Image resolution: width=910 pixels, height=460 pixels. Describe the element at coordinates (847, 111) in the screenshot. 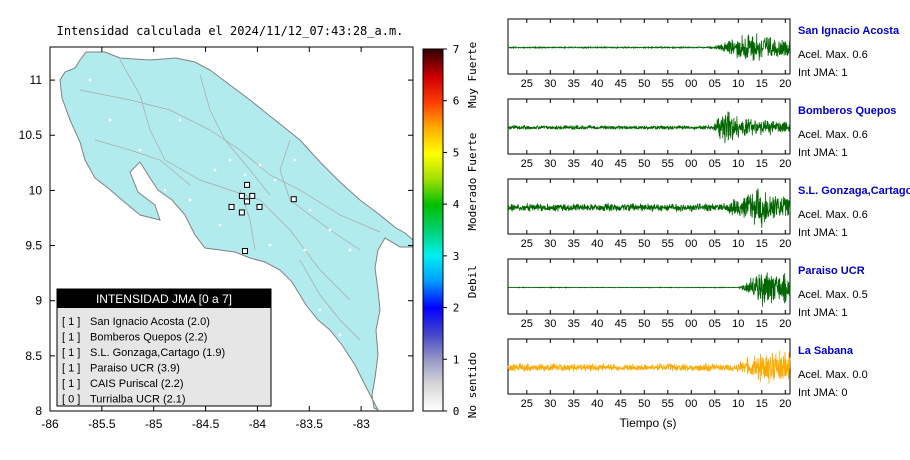

I see `station-name: Bomberos Quepos` at that location.